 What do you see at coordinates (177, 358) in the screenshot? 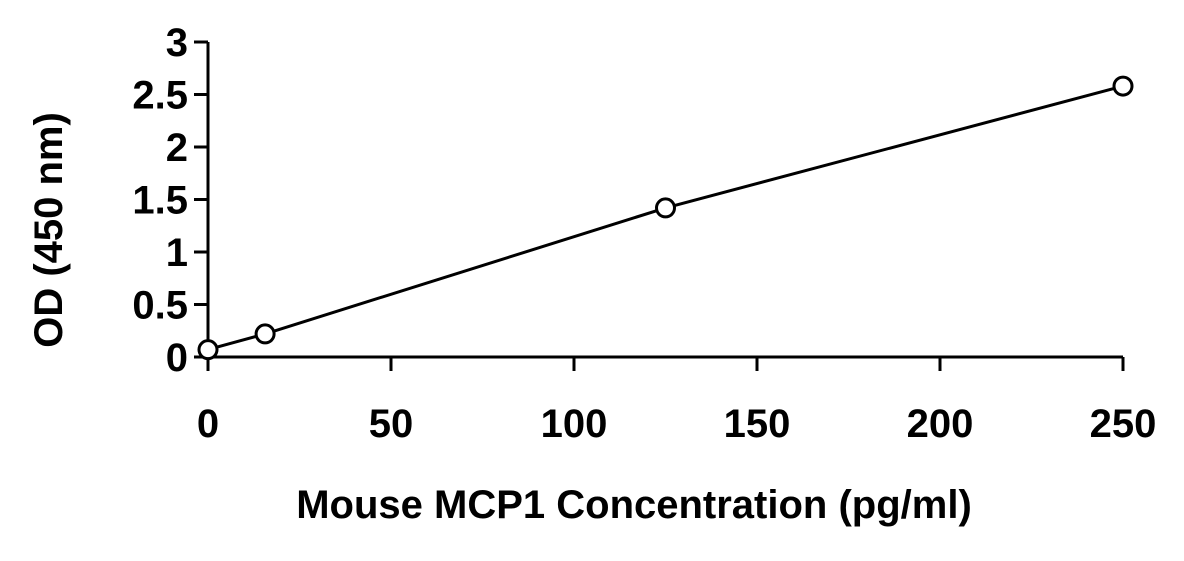
I see `y-tick-label: 0` at bounding box center [177, 358].